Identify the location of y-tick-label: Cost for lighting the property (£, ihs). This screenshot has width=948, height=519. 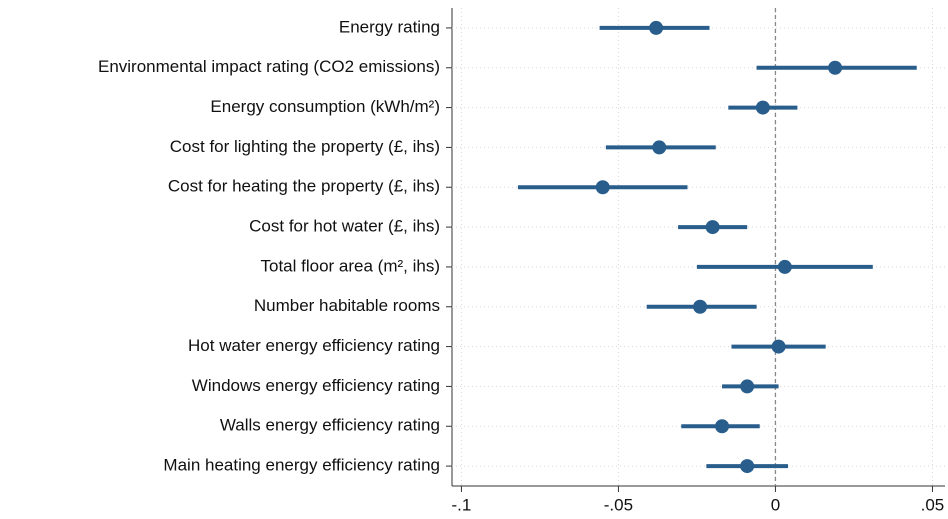
(305, 146).